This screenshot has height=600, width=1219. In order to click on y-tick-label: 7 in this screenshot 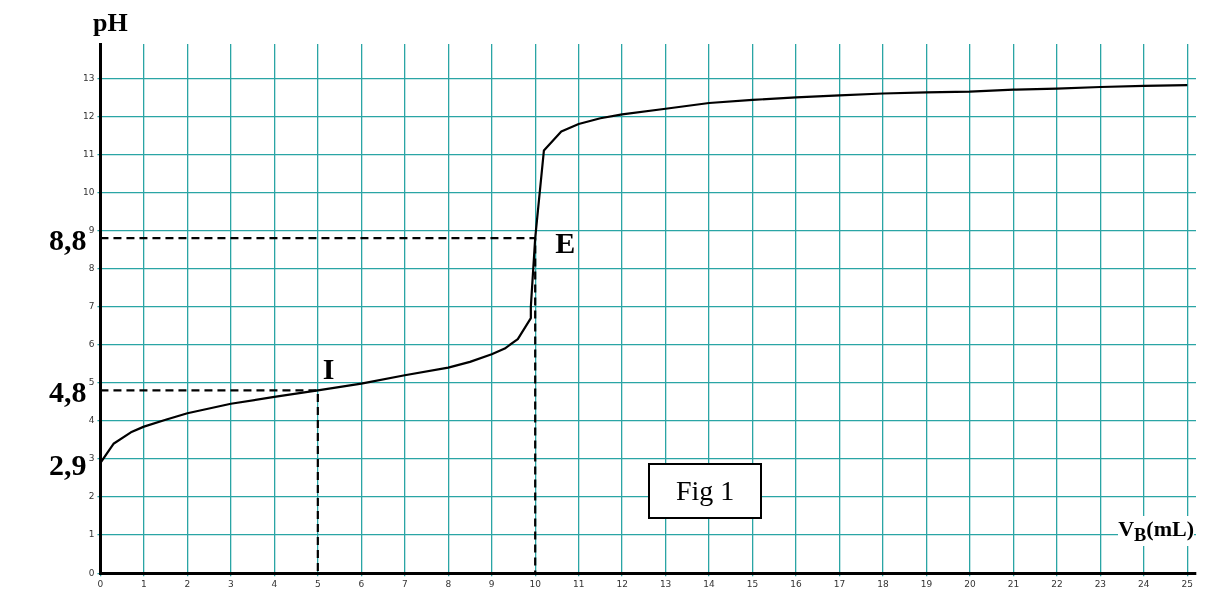, I will do `click(91, 306)`.